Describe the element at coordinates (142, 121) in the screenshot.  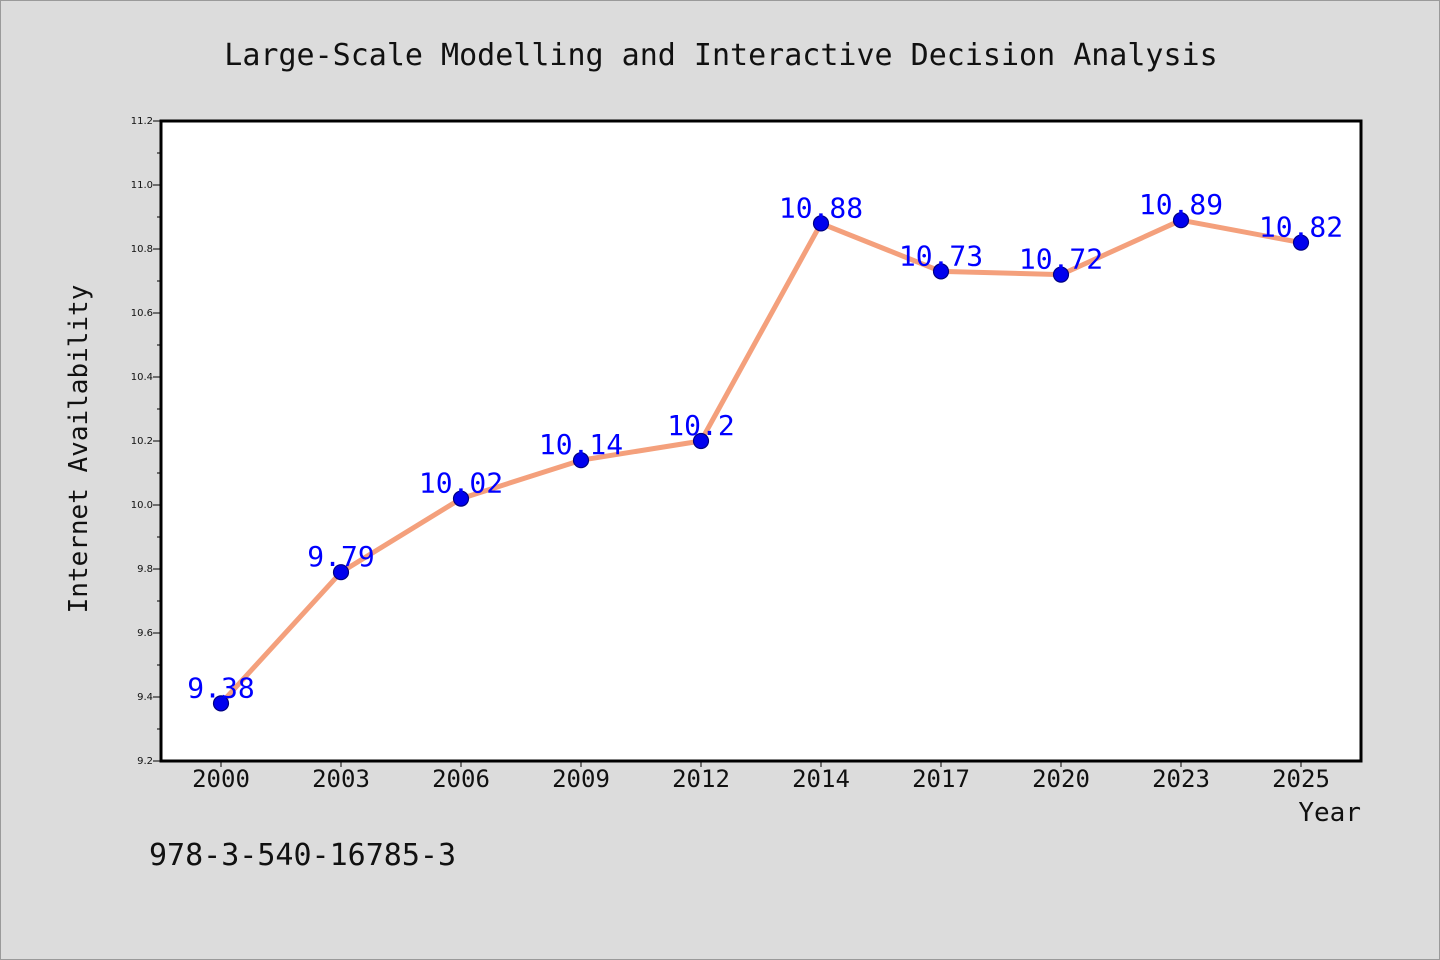
I see `y-tick-label: 11.2` at that location.